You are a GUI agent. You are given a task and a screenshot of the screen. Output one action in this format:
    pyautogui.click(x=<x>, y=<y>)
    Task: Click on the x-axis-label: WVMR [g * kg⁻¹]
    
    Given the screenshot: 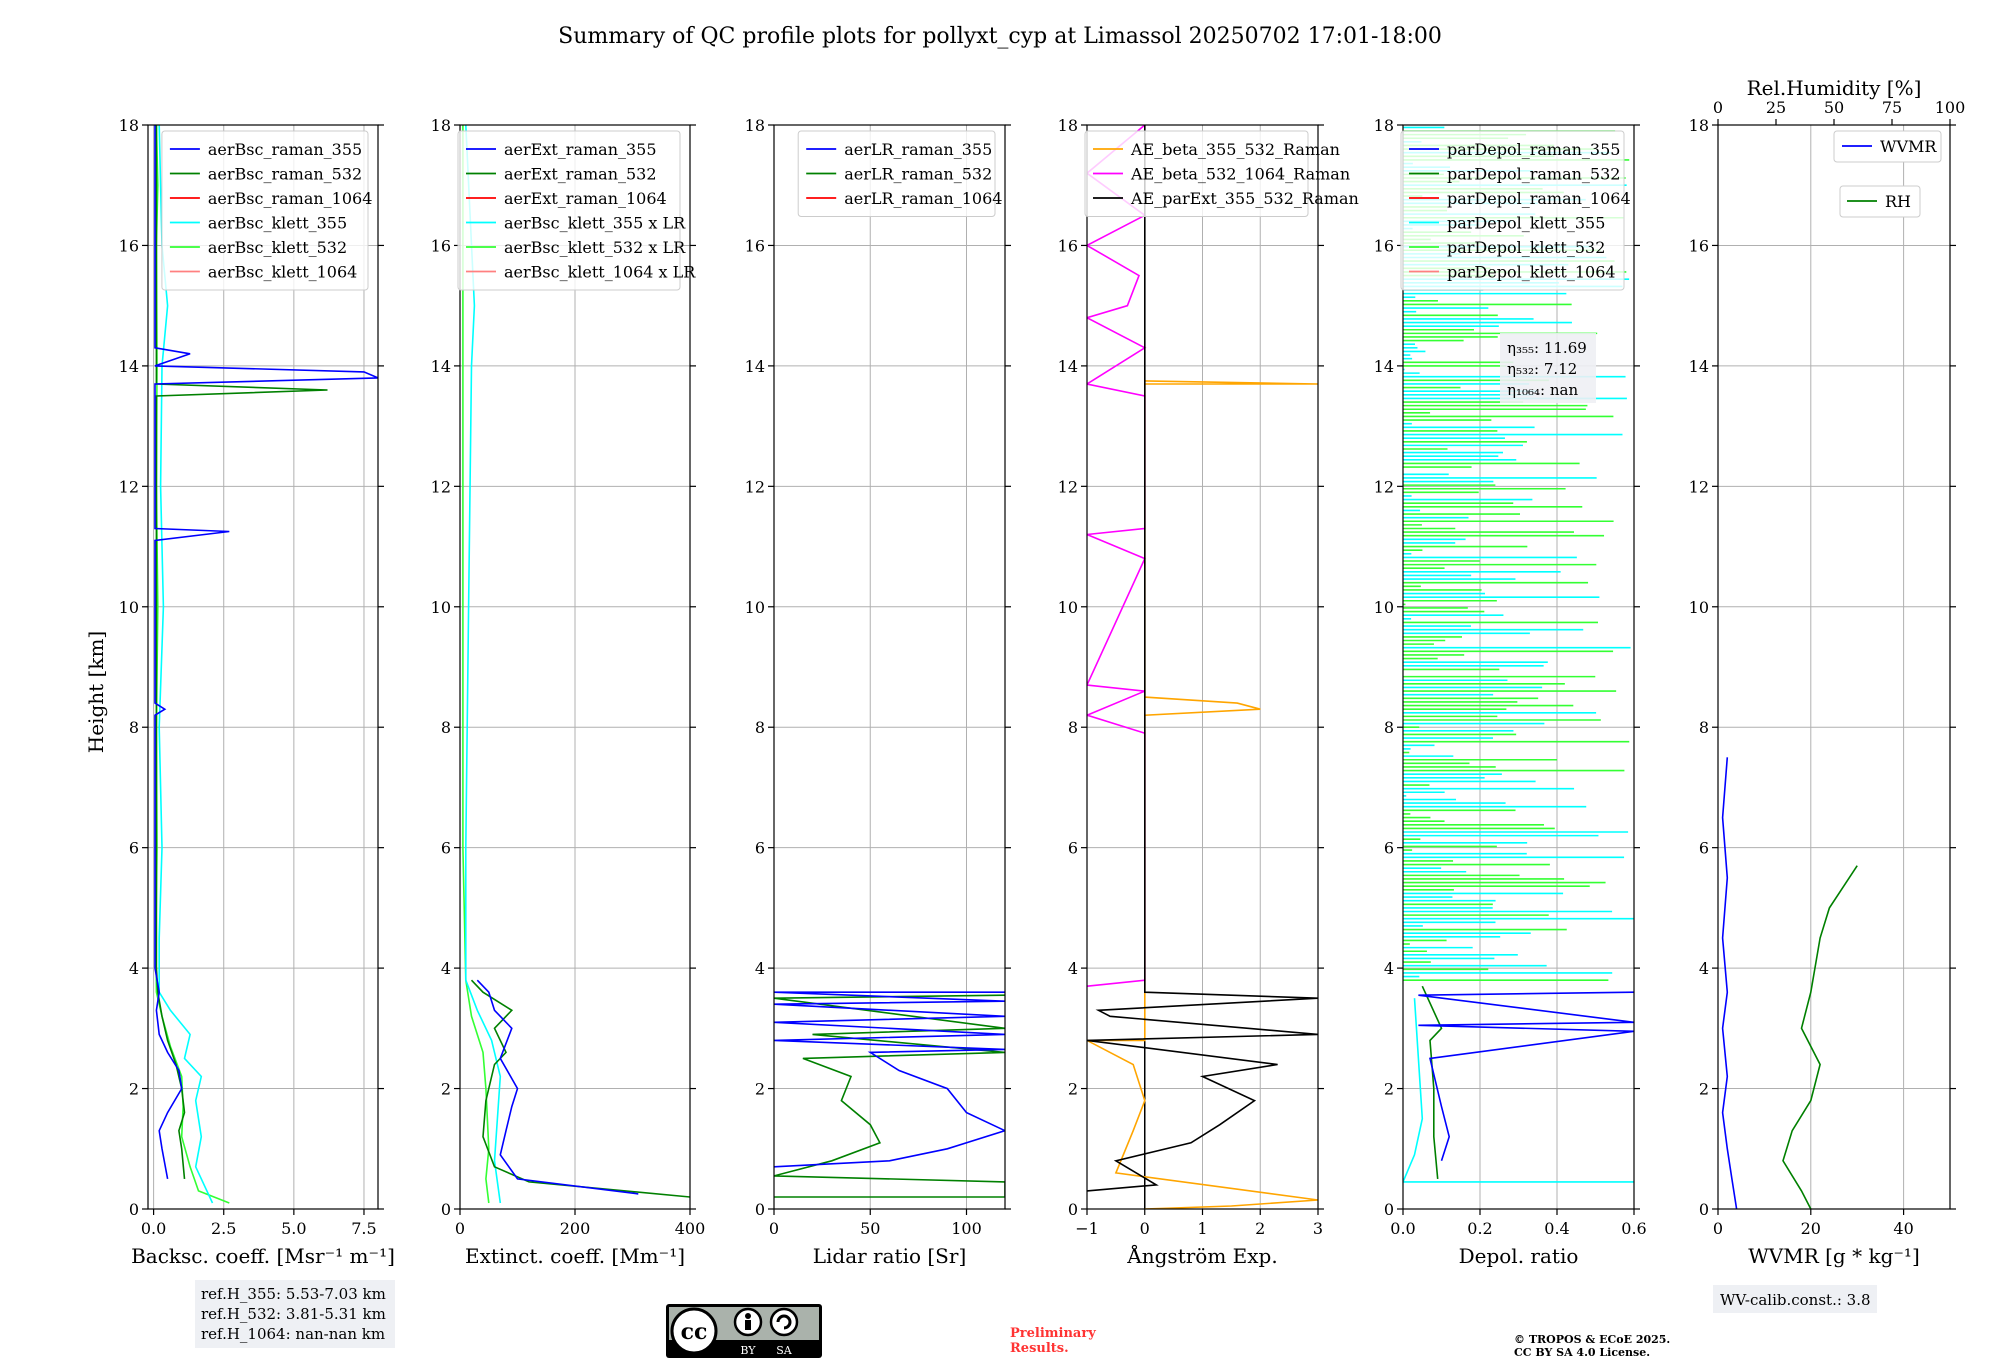 What is the action you would take?
    pyautogui.click(x=1834, y=1256)
    